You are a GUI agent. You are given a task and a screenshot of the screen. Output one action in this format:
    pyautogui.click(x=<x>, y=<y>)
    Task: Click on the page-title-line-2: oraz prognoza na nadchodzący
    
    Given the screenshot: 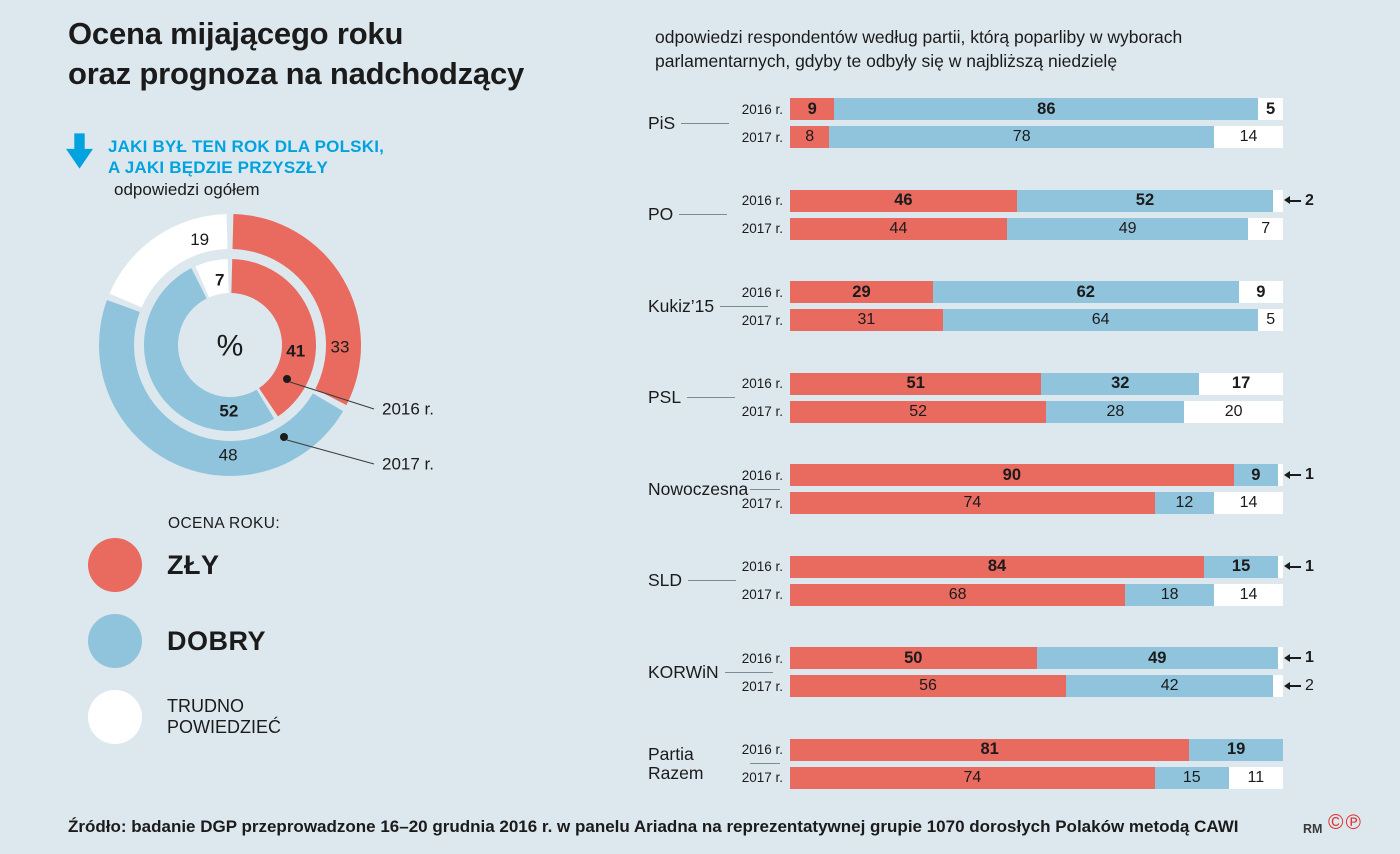 What is the action you would take?
    pyautogui.click(x=296, y=73)
    